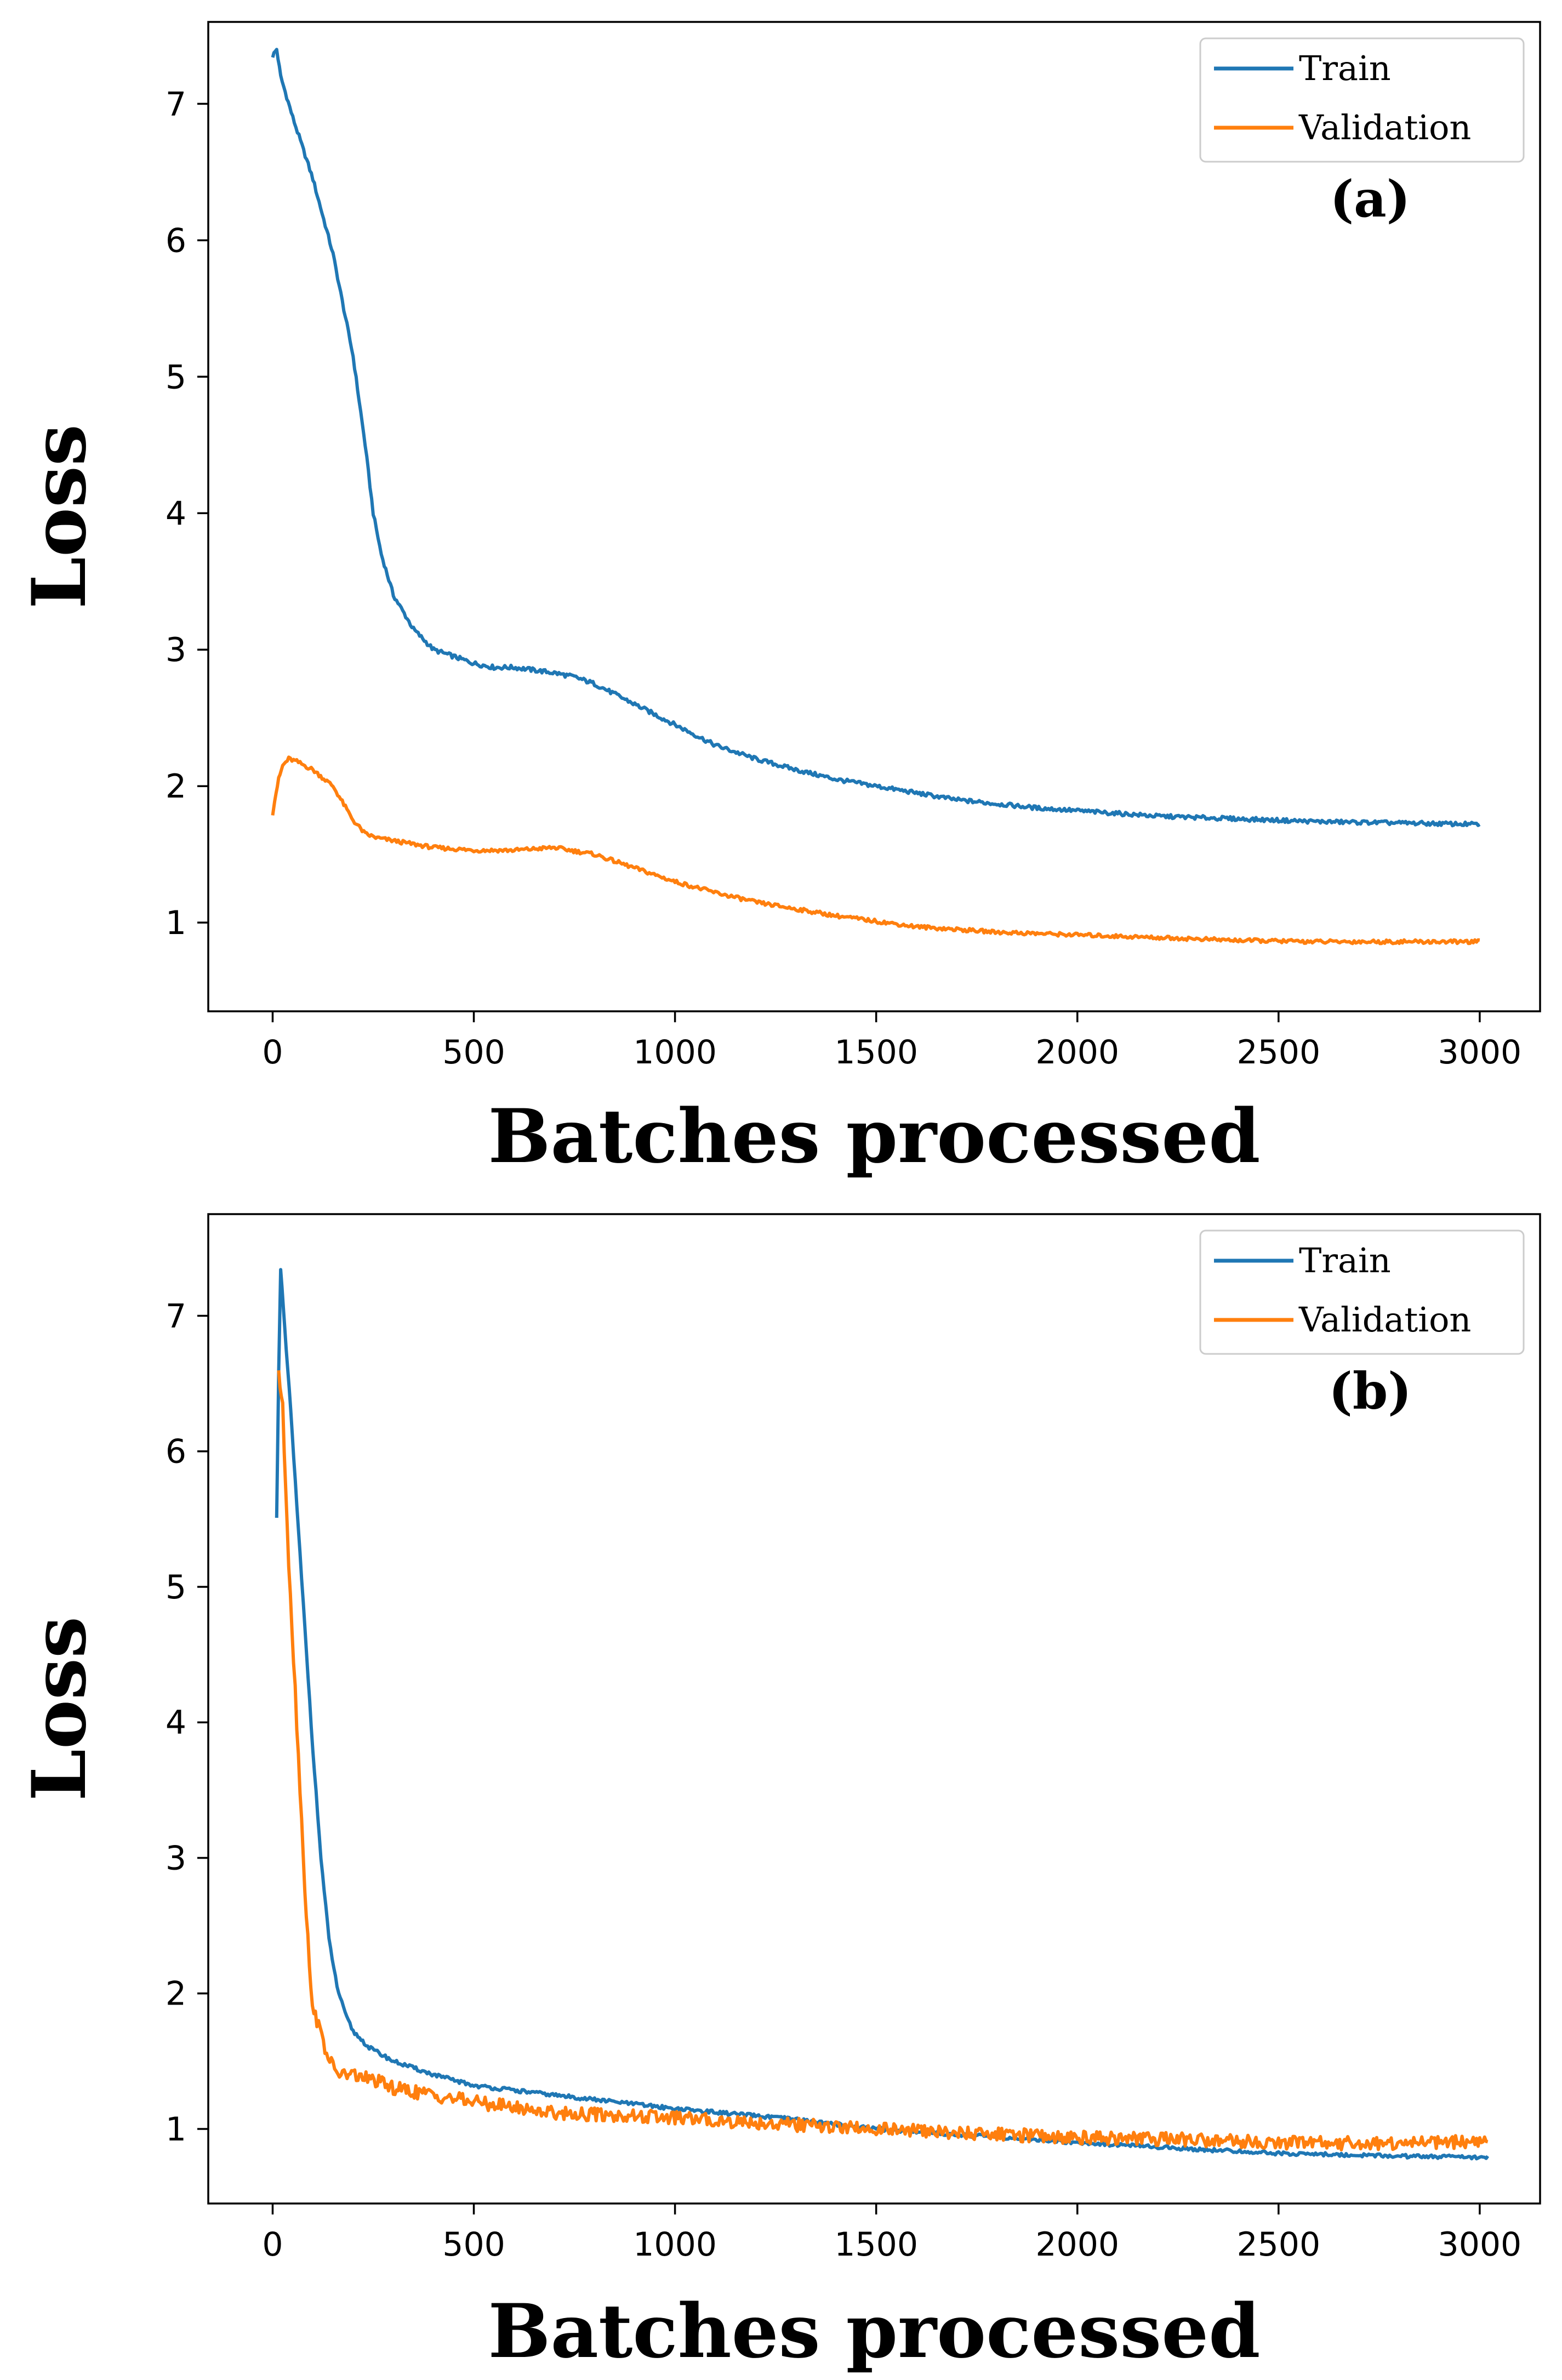  What do you see at coordinates (1370, 199) in the screenshot?
I see `panel-label: (a)` at bounding box center [1370, 199].